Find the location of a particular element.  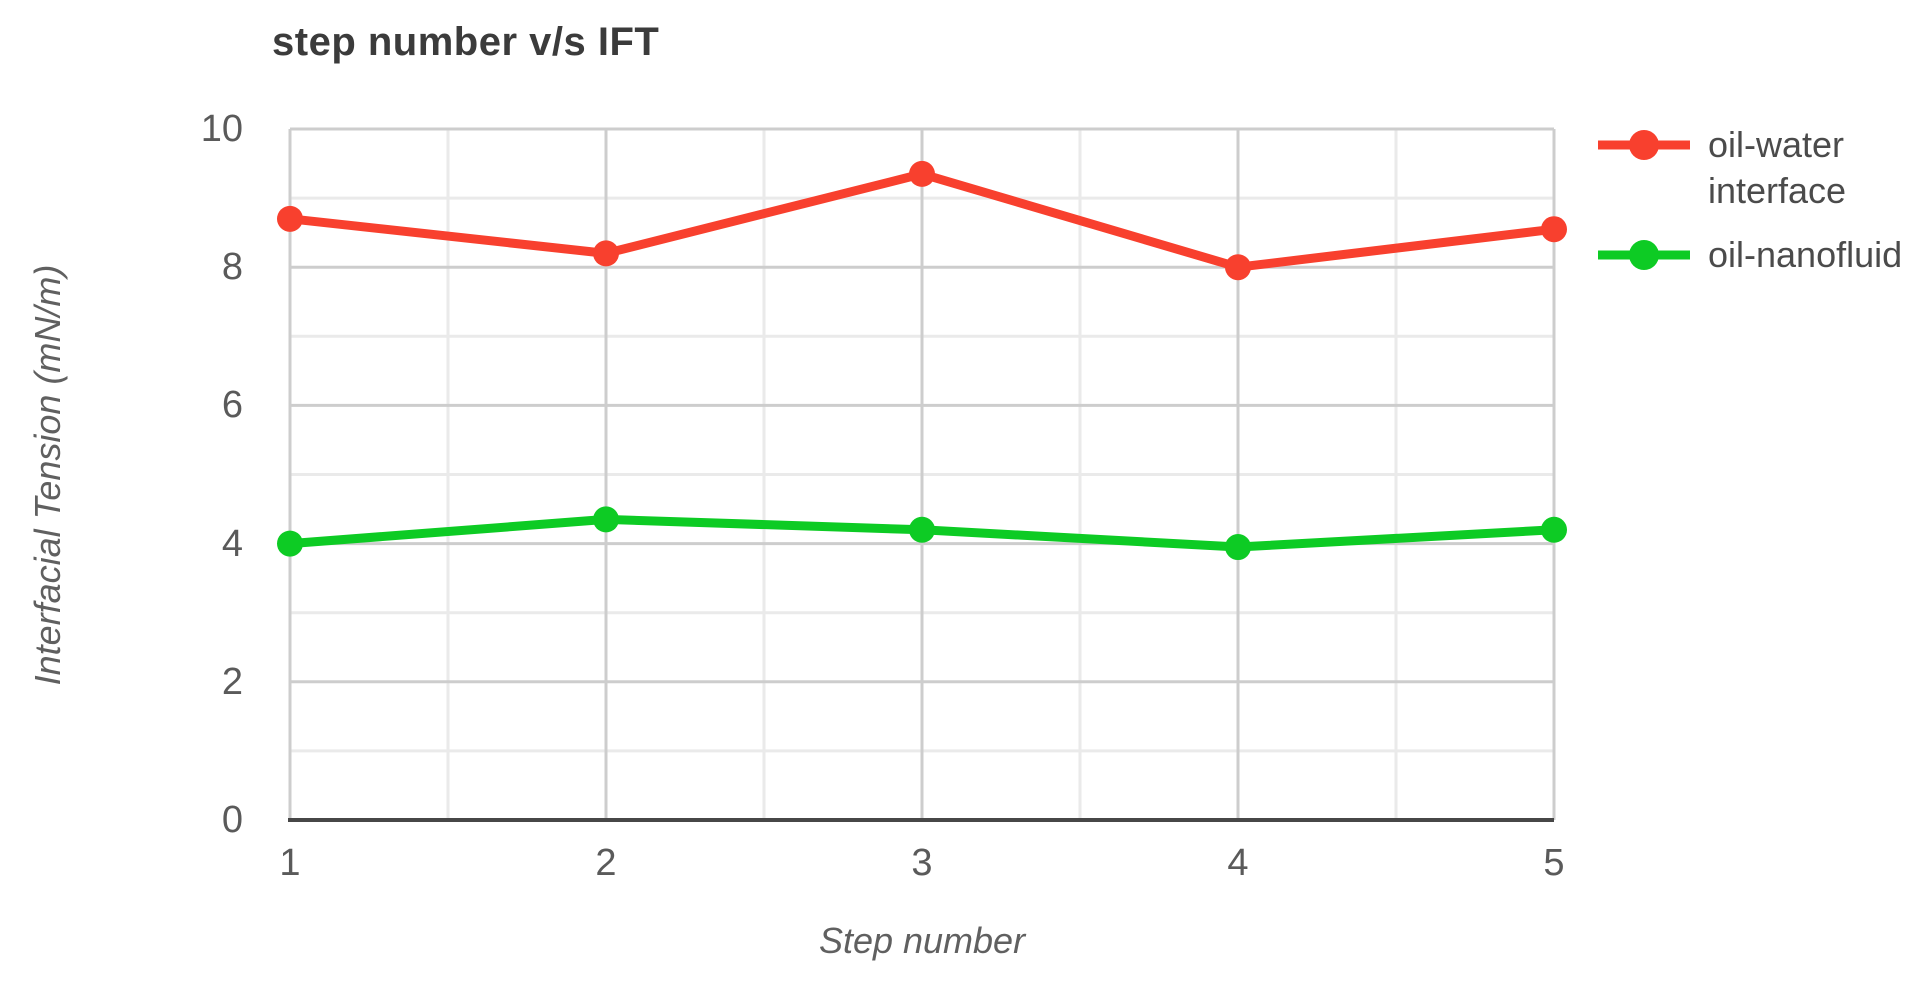

legend-marker-icon-oil-nanofluid is located at coordinates (1644, 255).